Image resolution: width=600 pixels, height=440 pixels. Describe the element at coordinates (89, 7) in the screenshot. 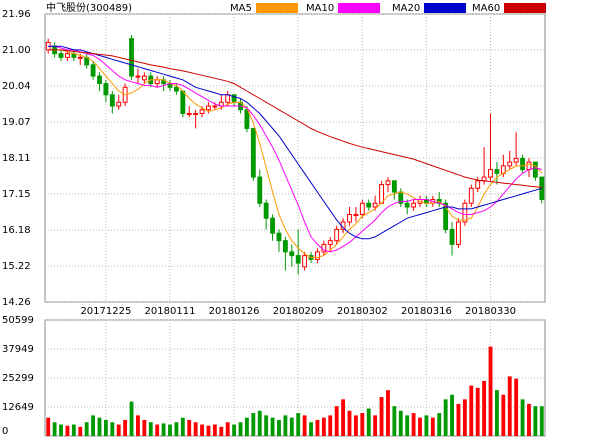

I see `chart-title: 中飞股份(300489)` at that location.